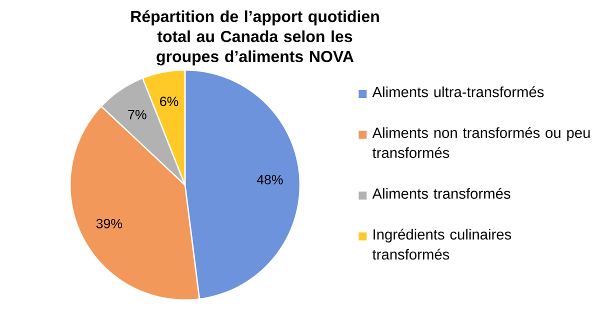 The image size is (609, 320). What do you see at coordinates (137, 115) in the screenshot?
I see `data-label: 7%` at bounding box center [137, 115].